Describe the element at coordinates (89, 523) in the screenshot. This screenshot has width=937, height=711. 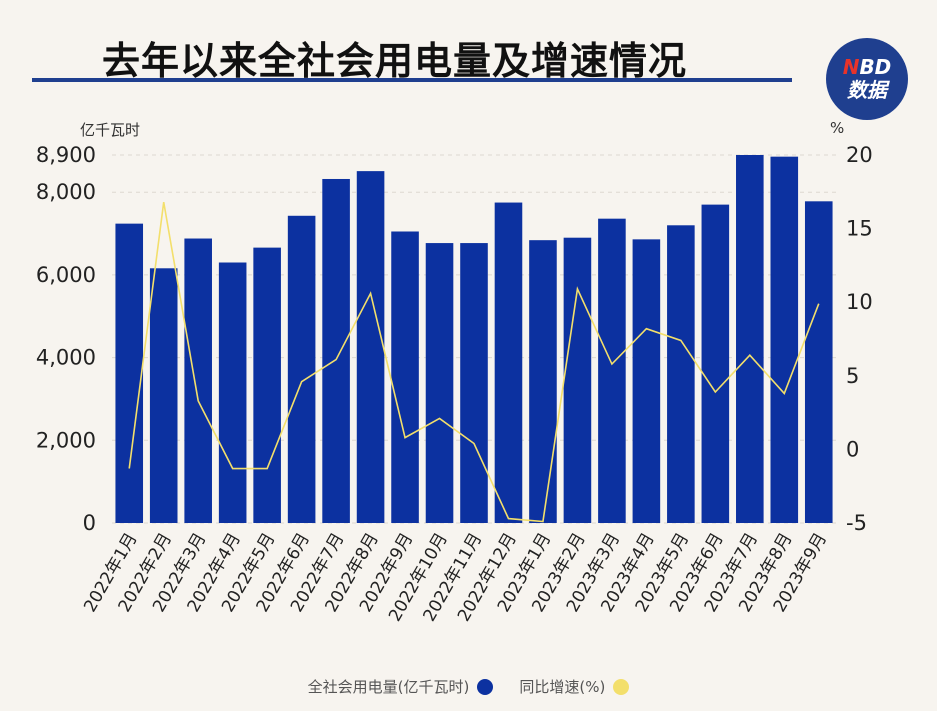
I see `left-tick-label: 0` at that location.